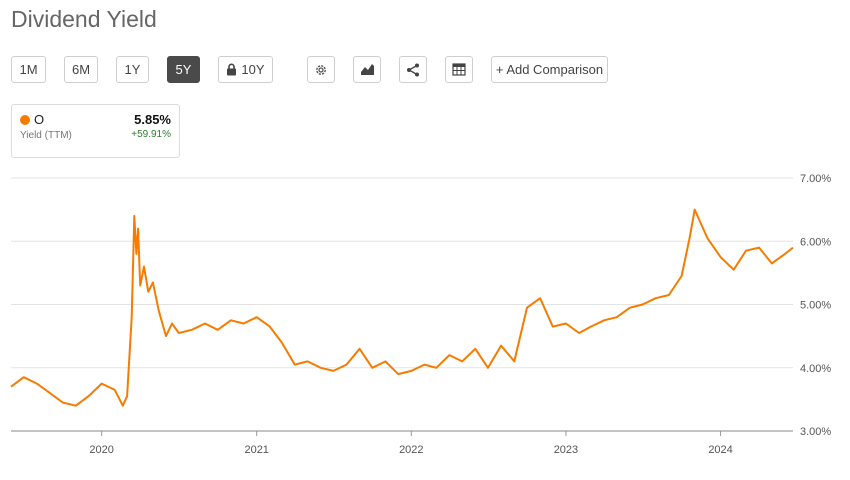 This screenshot has height=480, width=850. Describe the element at coordinates (25, 120) in the screenshot. I see `series-color-dot` at that location.